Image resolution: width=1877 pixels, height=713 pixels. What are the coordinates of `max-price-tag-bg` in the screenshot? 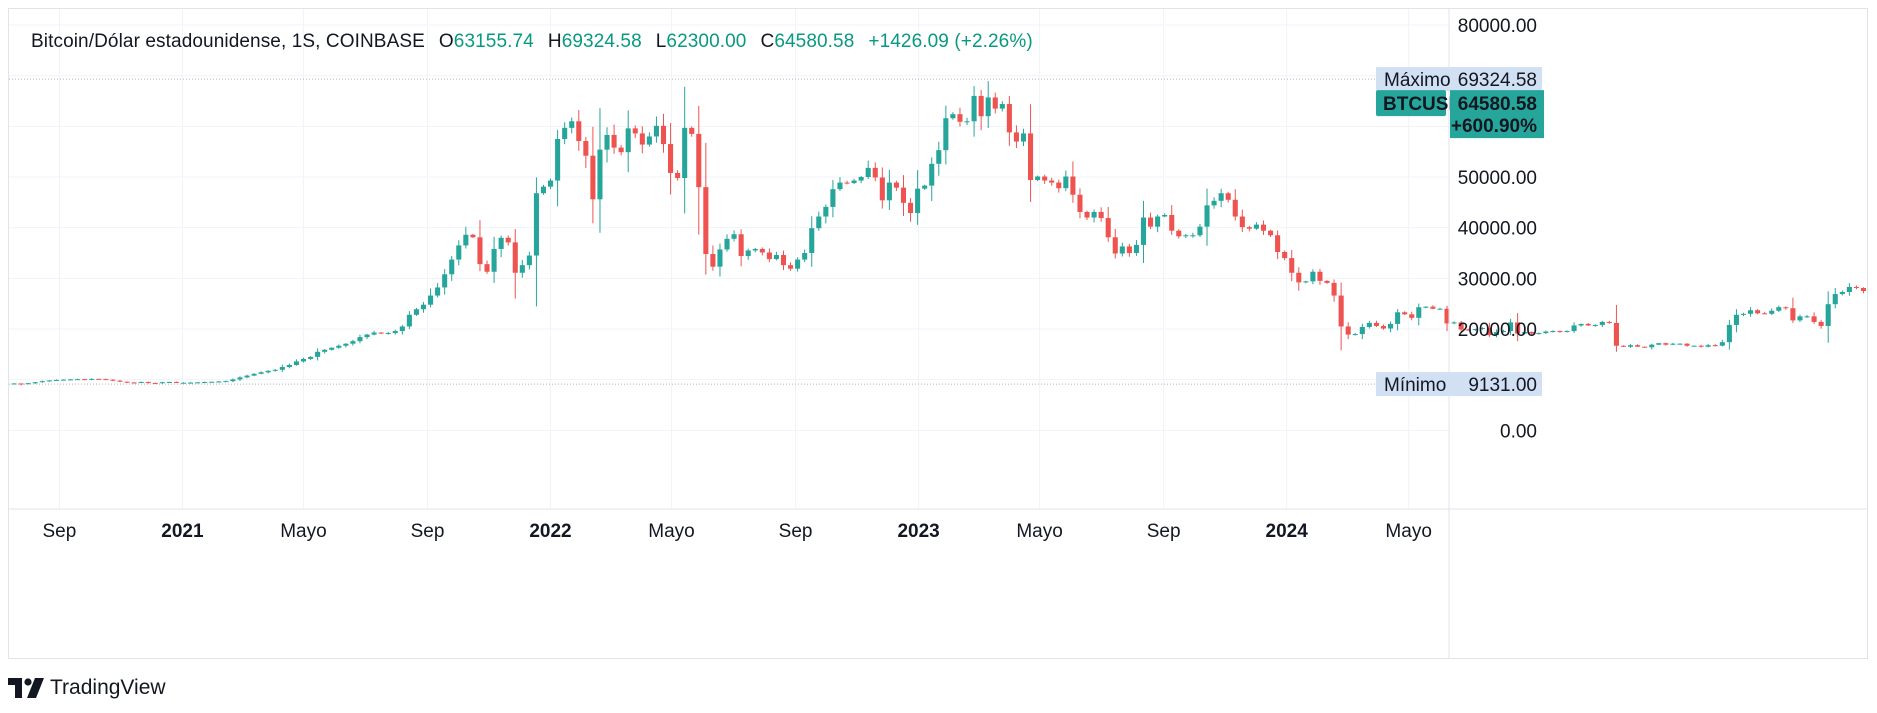 It's located at (1459, 79).